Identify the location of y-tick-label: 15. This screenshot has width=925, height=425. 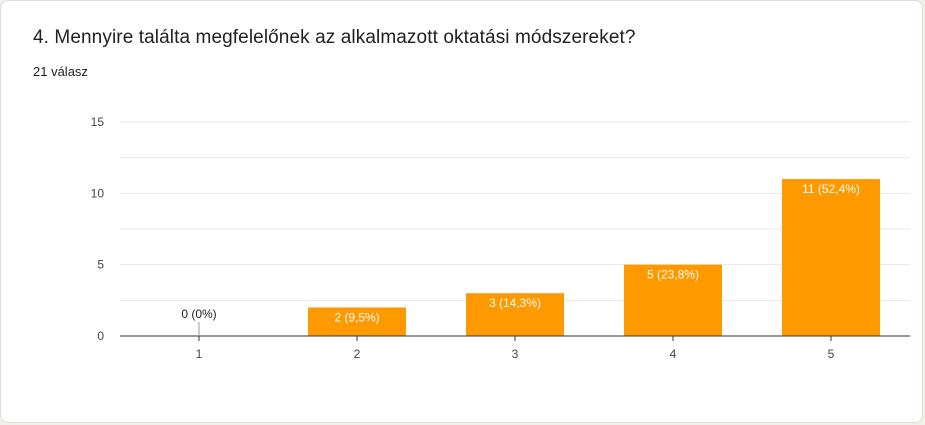
(98, 122).